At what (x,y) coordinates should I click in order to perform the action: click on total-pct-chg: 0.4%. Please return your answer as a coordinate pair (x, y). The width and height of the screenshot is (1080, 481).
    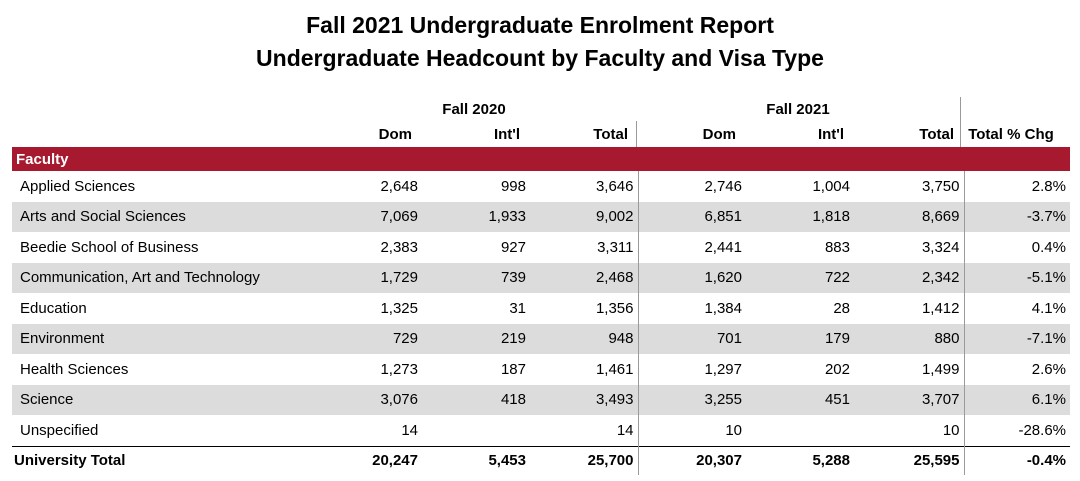
    Looking at the image, I should click on (1016, 247).